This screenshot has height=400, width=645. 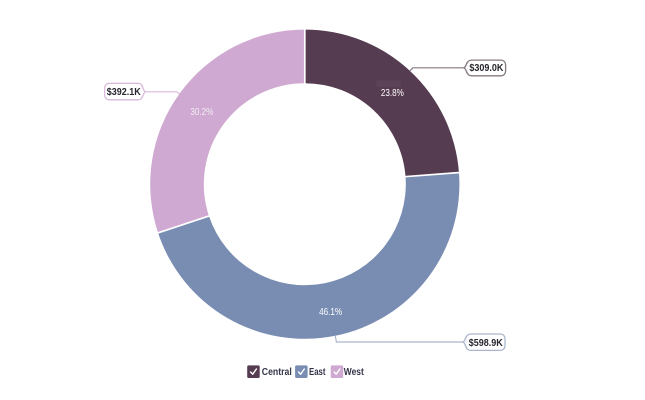 I want to click on svg-text: 23.8%, so click(x=392, y=93).